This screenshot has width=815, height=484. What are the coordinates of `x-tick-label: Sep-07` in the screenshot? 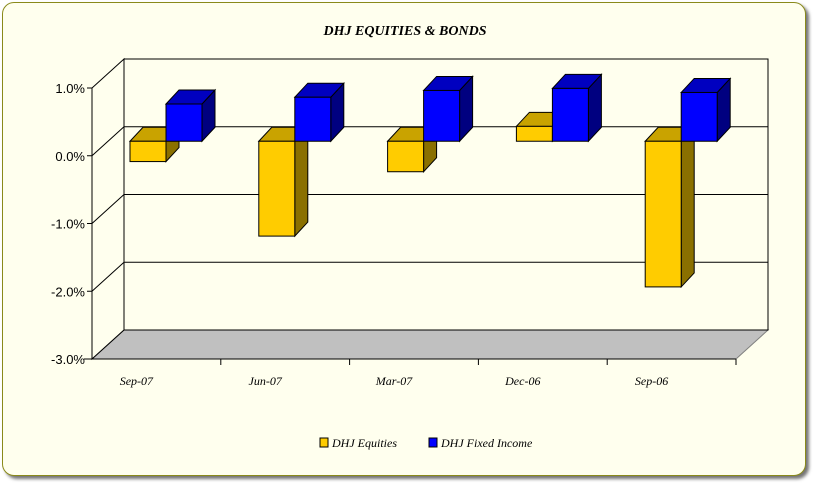 It's located at (137, 381).